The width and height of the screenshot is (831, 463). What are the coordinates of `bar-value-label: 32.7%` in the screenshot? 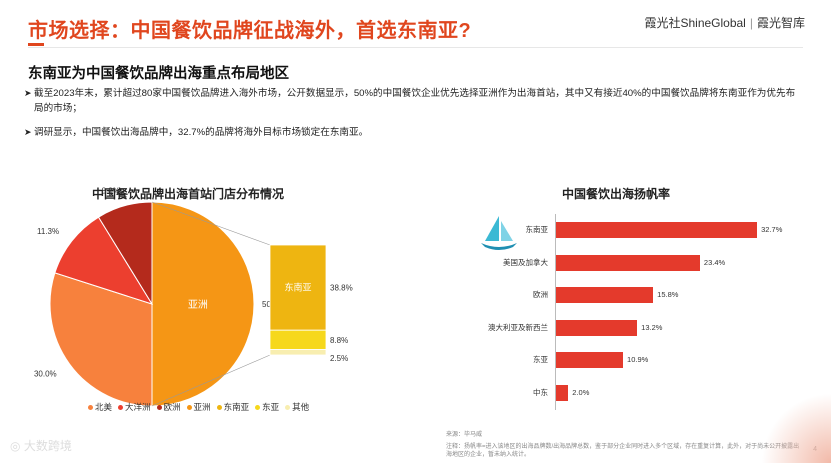 It's located at (772, 229).